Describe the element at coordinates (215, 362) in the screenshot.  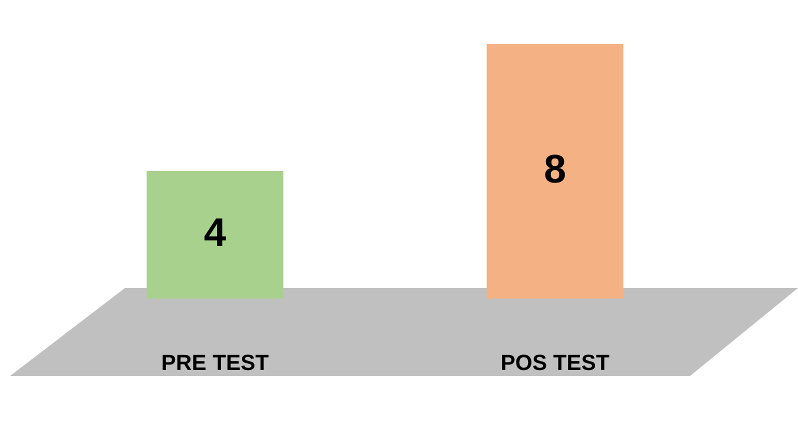
I see `x-tick-label: PRE TEST` at that location.